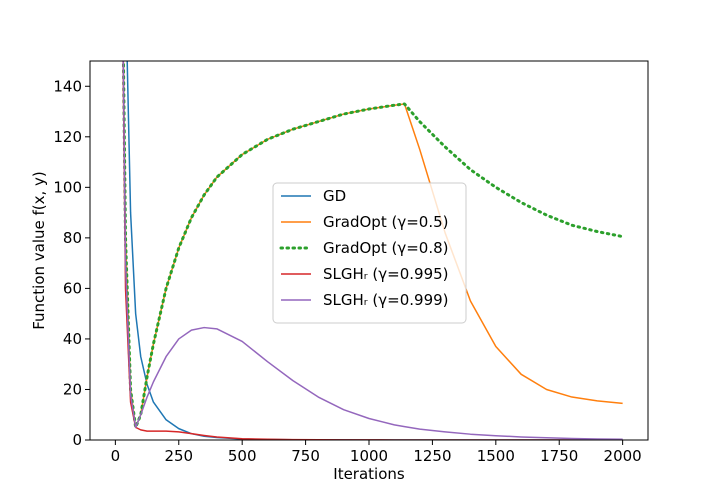  What do you see at coordinates (72, 288) in the screenshot?
I see `y-tick-label: 60` at bounding box center [72, 288].